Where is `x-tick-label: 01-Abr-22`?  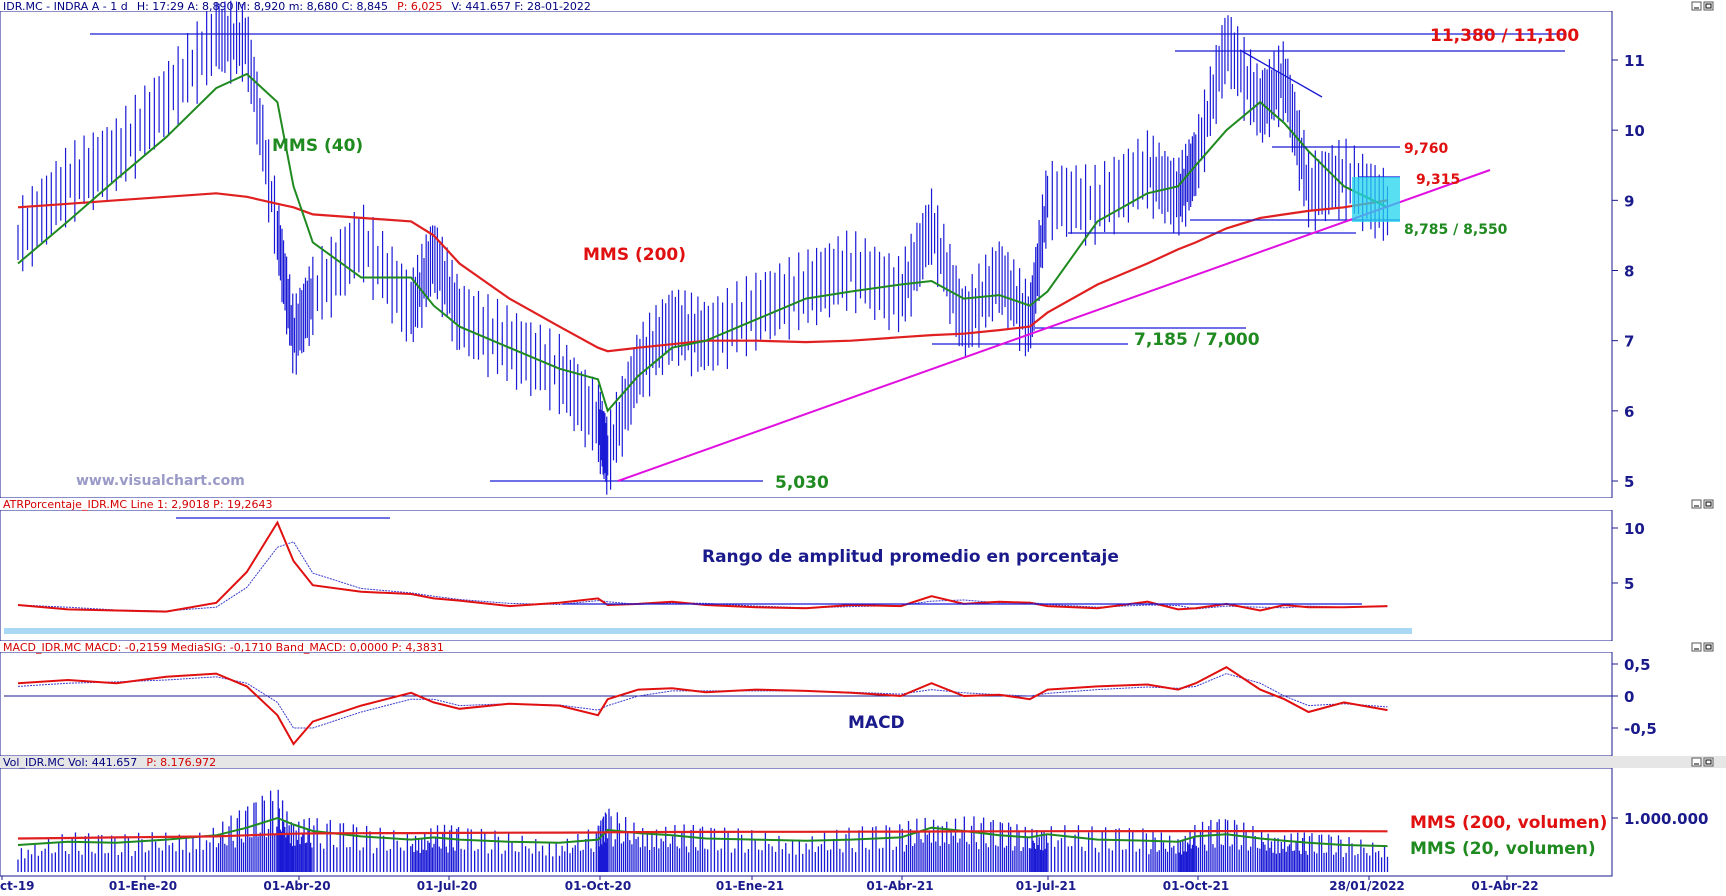
x-tick-label: 01-Abr-22 is located at coordinates (1504, 885).